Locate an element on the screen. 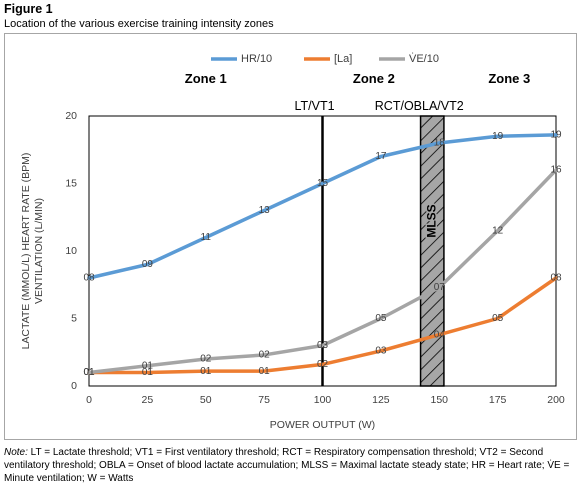 This screenshot has height=495, width=585. data-label: 04 is located at coordinates (440, 334).